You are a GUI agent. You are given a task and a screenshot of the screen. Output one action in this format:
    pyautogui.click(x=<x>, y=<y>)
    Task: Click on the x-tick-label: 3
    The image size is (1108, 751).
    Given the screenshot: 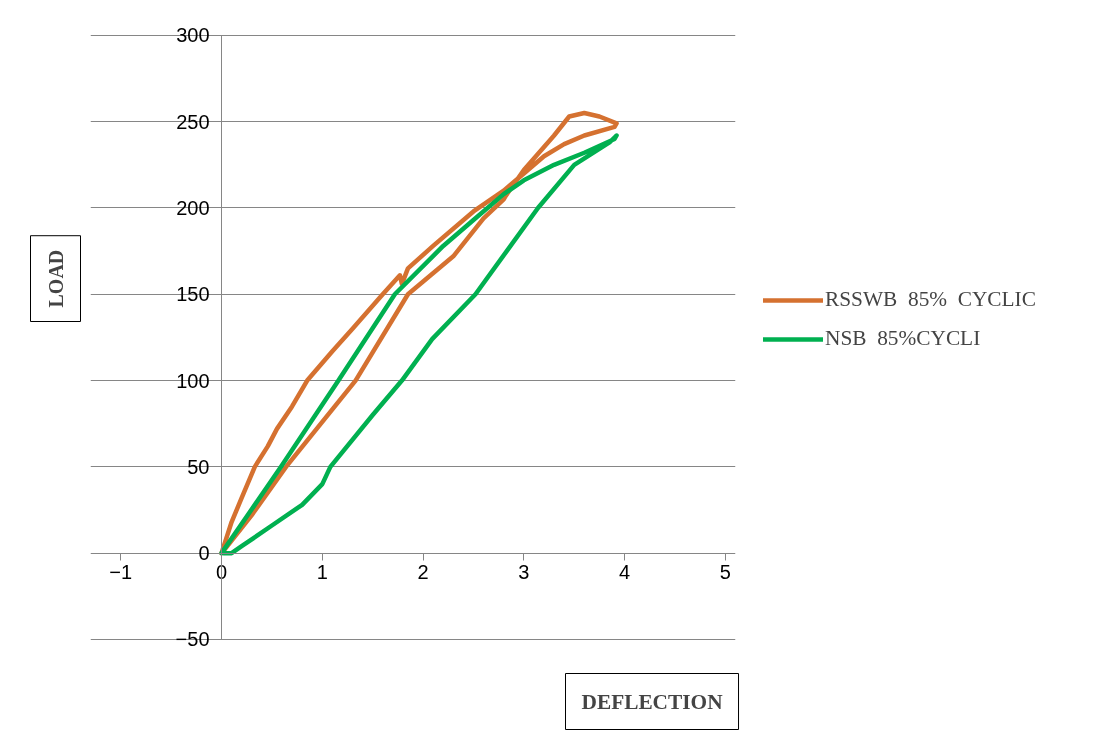 What is the action you would take?
    pyautogui.click(x=524, y=572)
    